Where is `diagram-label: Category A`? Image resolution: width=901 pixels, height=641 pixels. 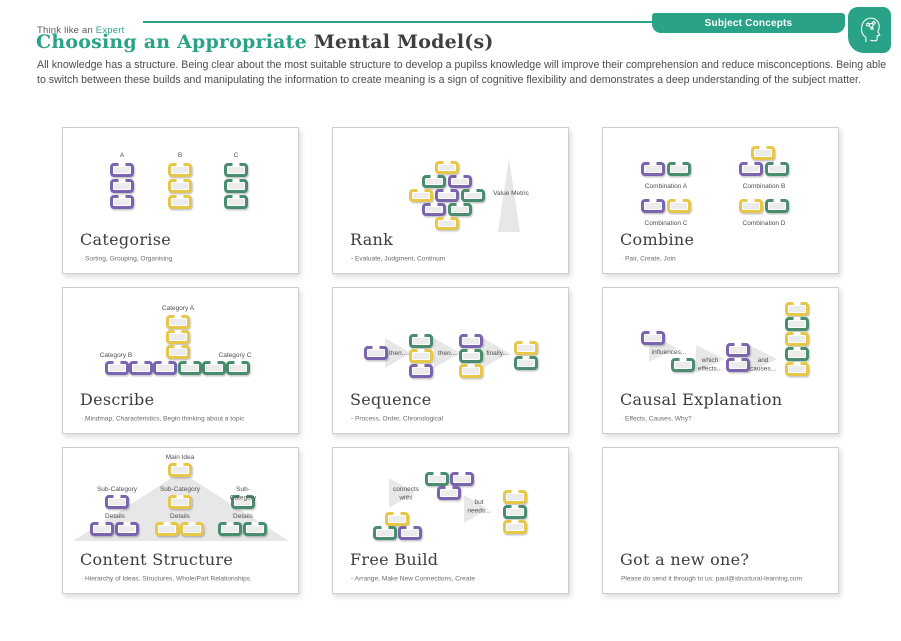 diagram-label: Category A is located at coordinates (178, 308).